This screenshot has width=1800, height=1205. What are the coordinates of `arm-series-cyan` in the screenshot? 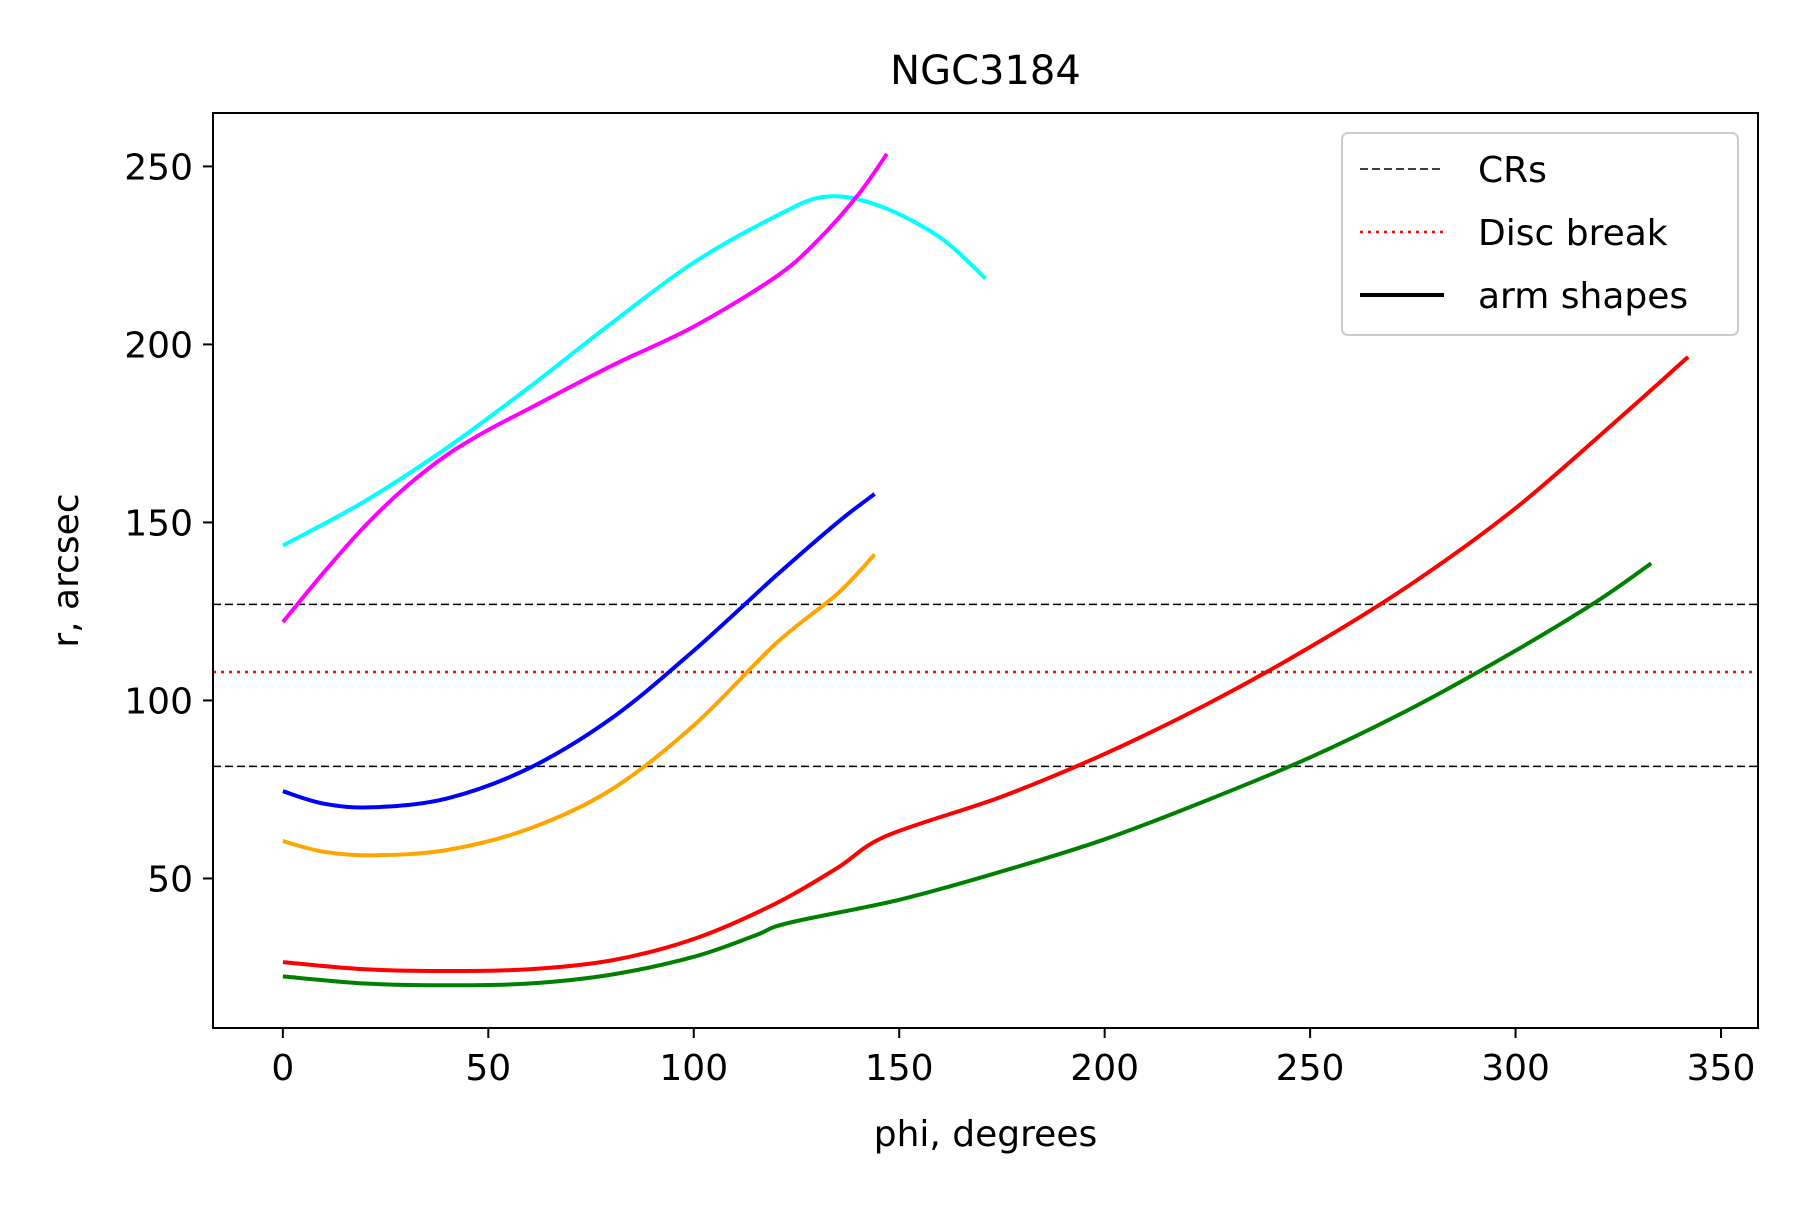 It's located at (634, 371).